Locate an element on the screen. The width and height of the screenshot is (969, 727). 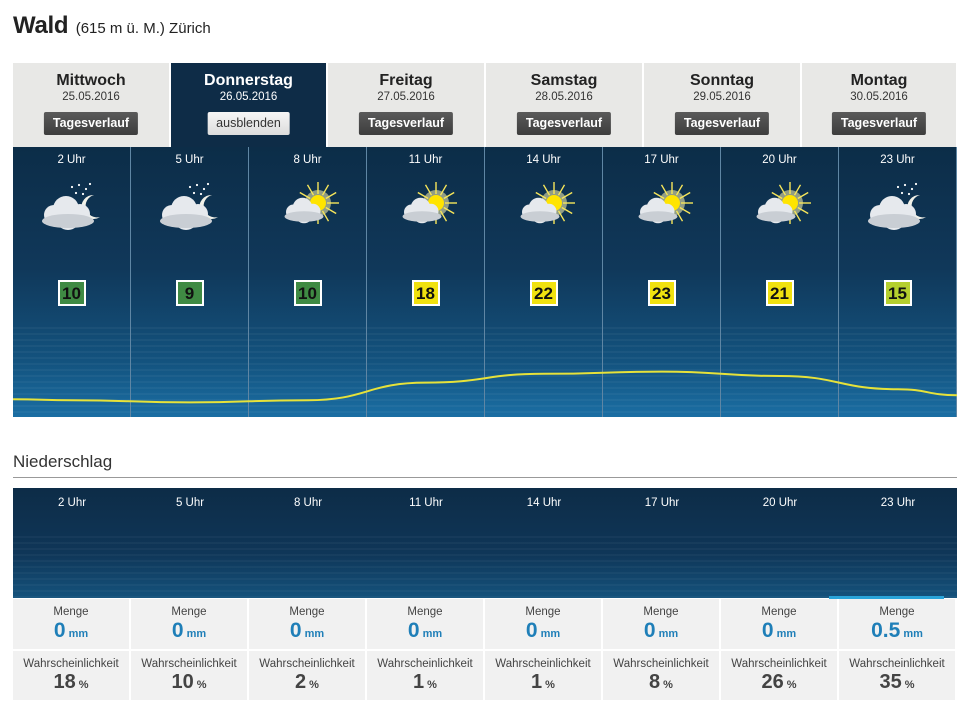
probability-number: 8 is located at coordinates (655, 682).